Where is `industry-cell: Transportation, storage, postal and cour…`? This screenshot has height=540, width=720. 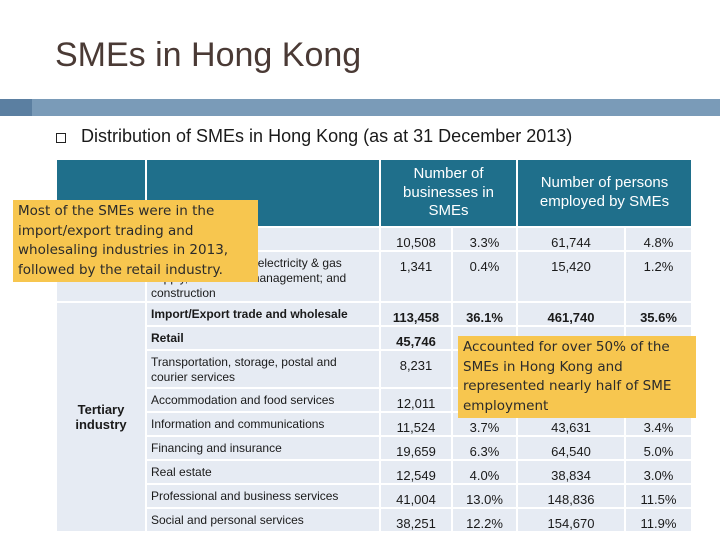 industry-cell: Transportation, storage, postal and cour… is located at coordinates (263, 369).